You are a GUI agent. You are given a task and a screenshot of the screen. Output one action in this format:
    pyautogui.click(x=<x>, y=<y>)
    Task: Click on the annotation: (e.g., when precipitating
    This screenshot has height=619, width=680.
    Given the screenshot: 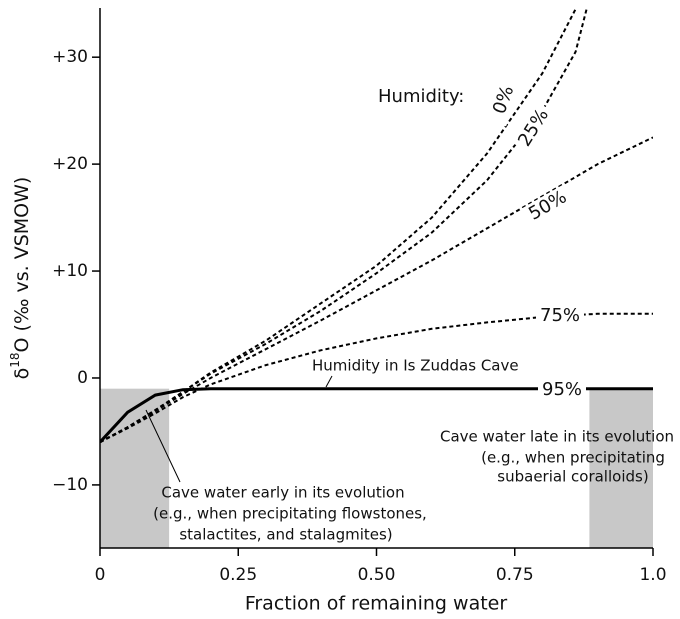 What is the action you would take?
    pyautogui.click(x=573, y=458)
    